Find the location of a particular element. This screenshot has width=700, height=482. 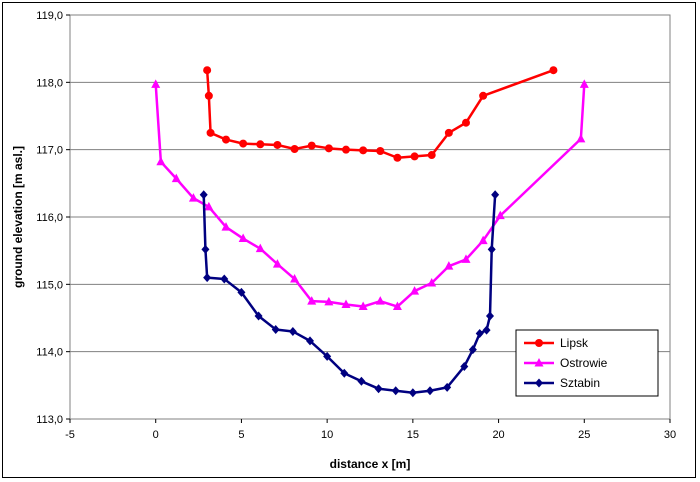

series-lipsk is located at coordinates (380, 114).